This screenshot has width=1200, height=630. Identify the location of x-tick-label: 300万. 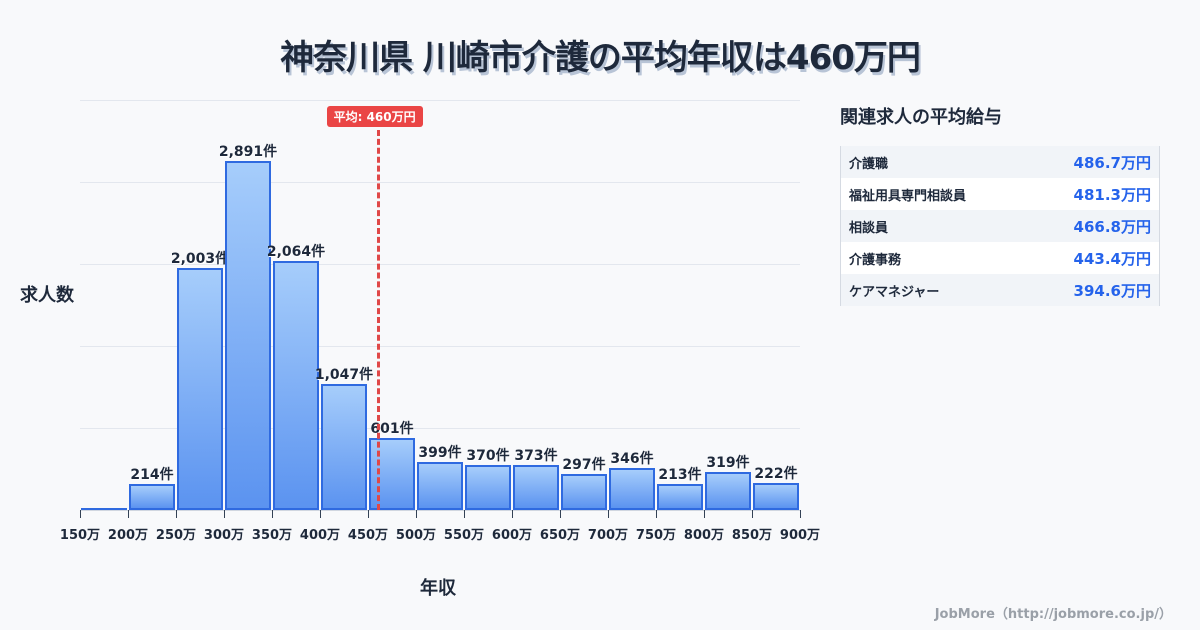
(224, 535).